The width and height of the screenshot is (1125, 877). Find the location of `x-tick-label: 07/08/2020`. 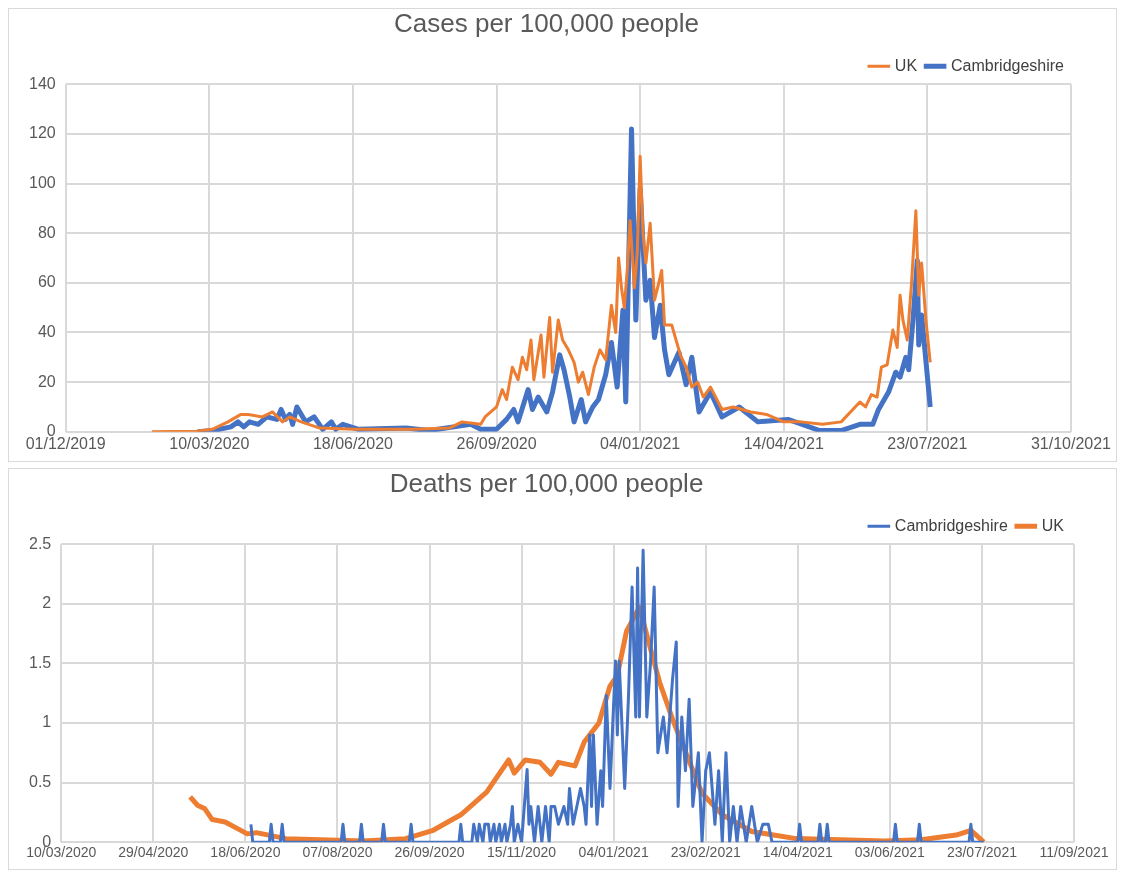

x-tick-label: 07/08/2020 is located at coordinates (337, 852).